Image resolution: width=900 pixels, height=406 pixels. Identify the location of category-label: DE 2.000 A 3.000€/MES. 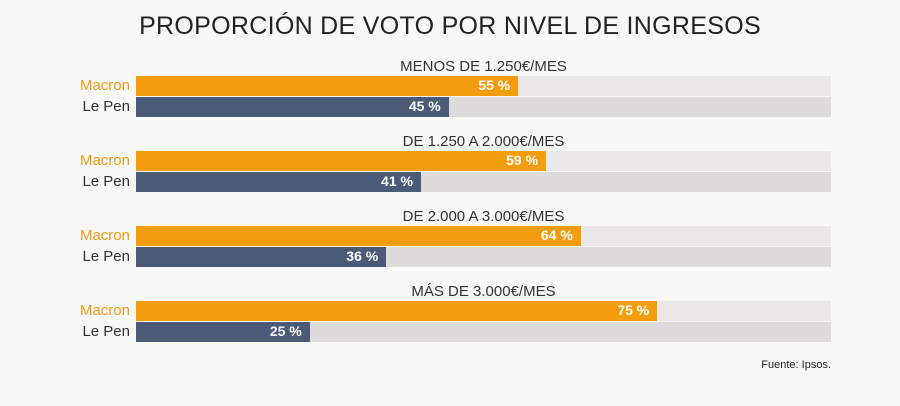
(483, 216).